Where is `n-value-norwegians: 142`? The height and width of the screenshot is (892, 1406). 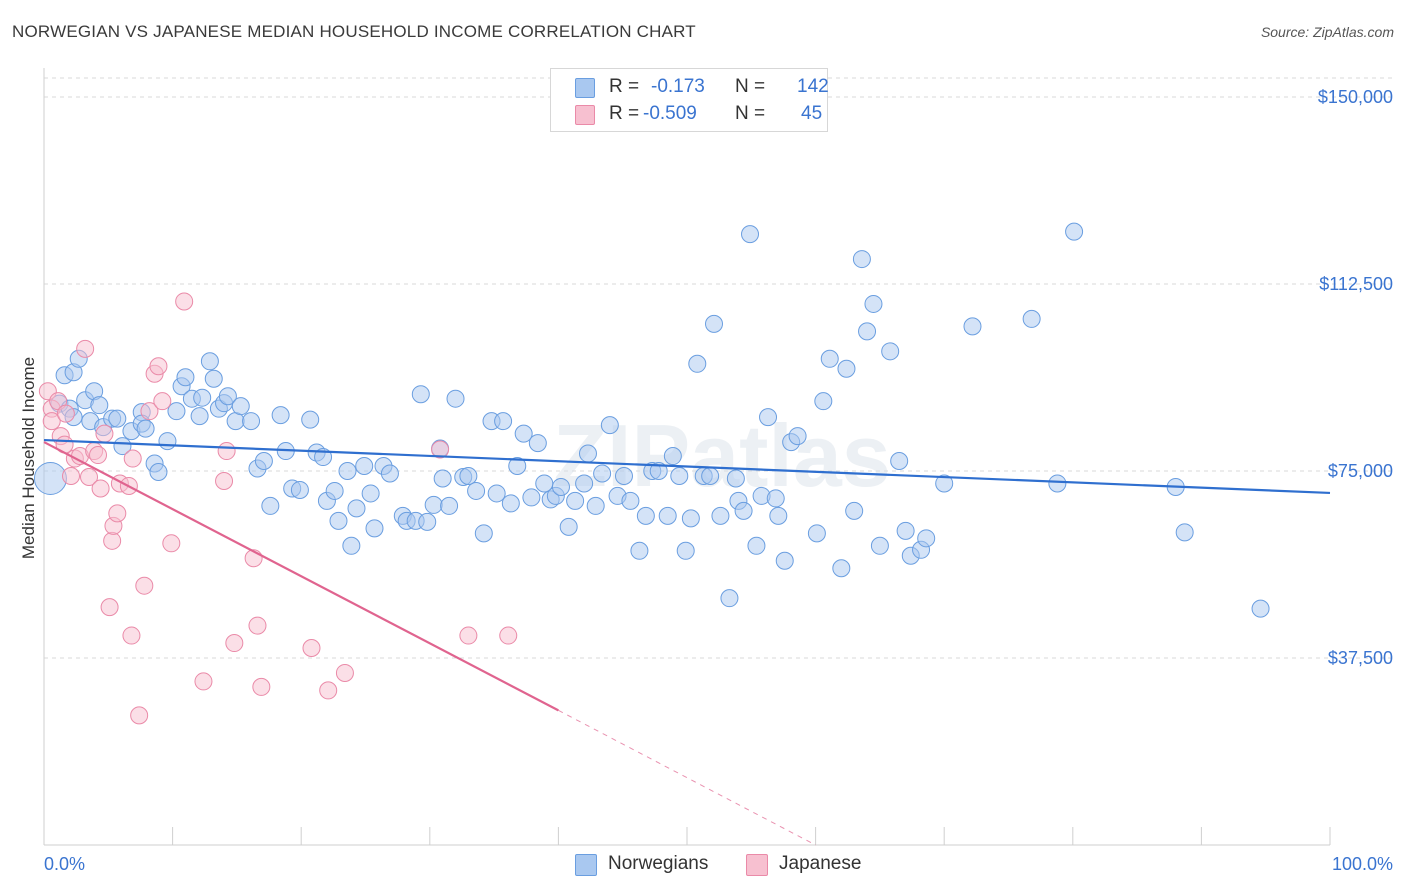 n-value-norwegians: 142 is located at coordinates (813, 86).